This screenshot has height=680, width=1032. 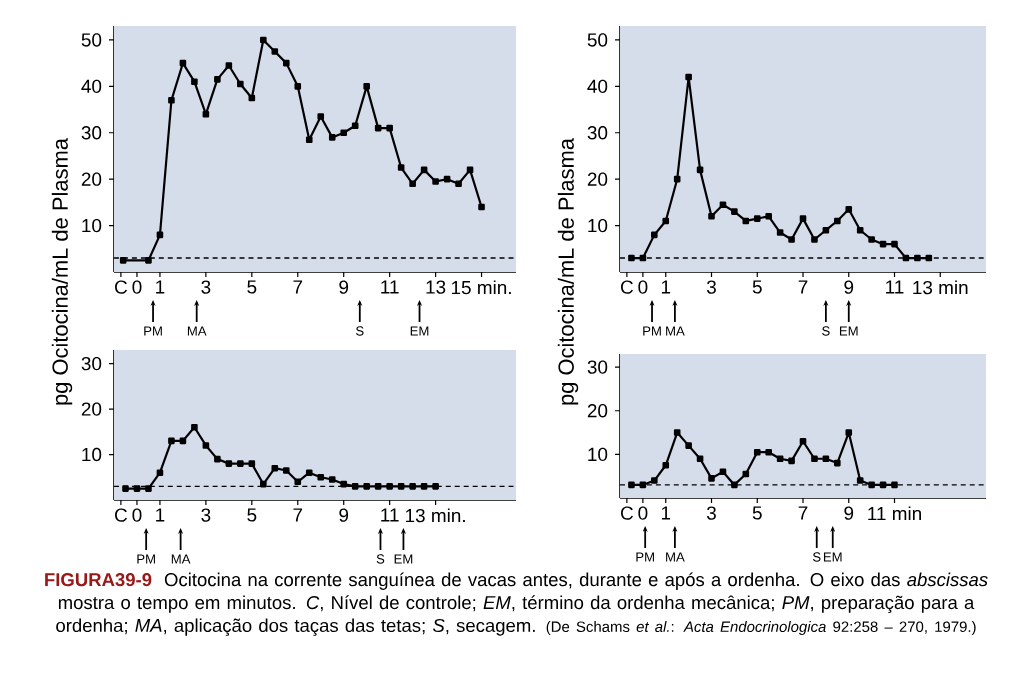 What do you see at coordinates (481, 287) in the screenshot?
I see `x-tick-label: 15 min.` at bounding box center [481, 287].